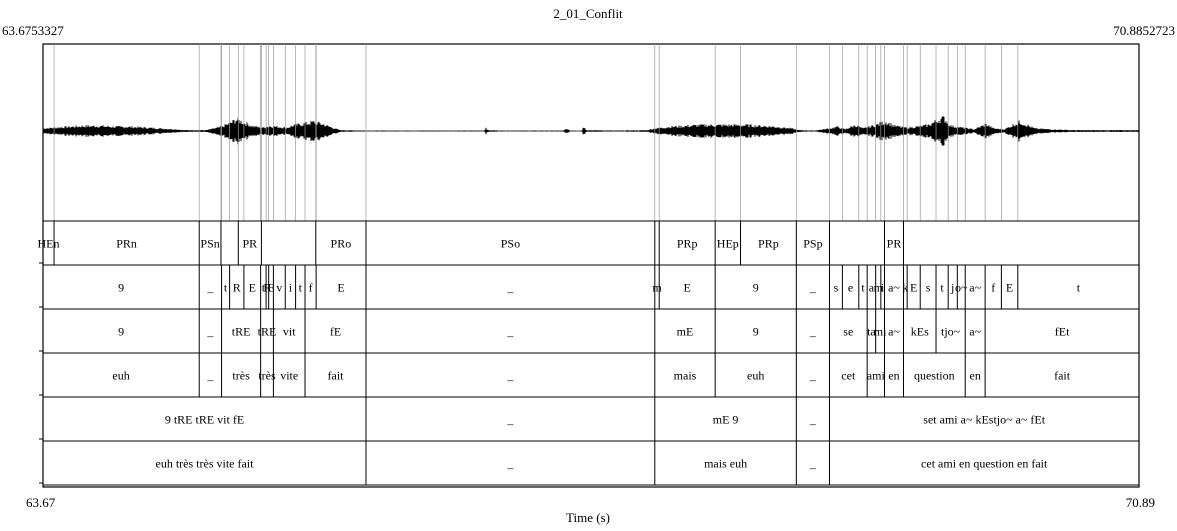 The width and height of the screenshot is (1177, 531). I want to click on waveform, so click(591, 131).